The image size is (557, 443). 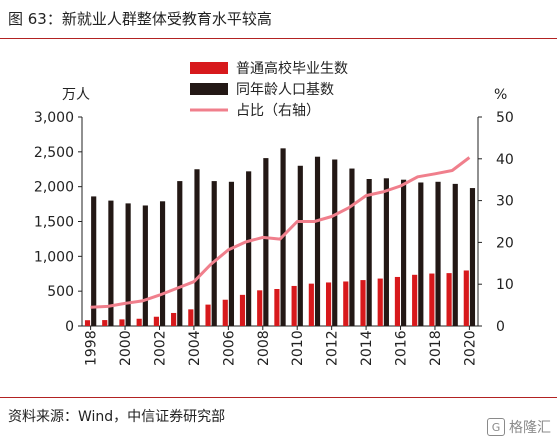 I want to click on bar-graduates-2009, so click(x=277, y=307).